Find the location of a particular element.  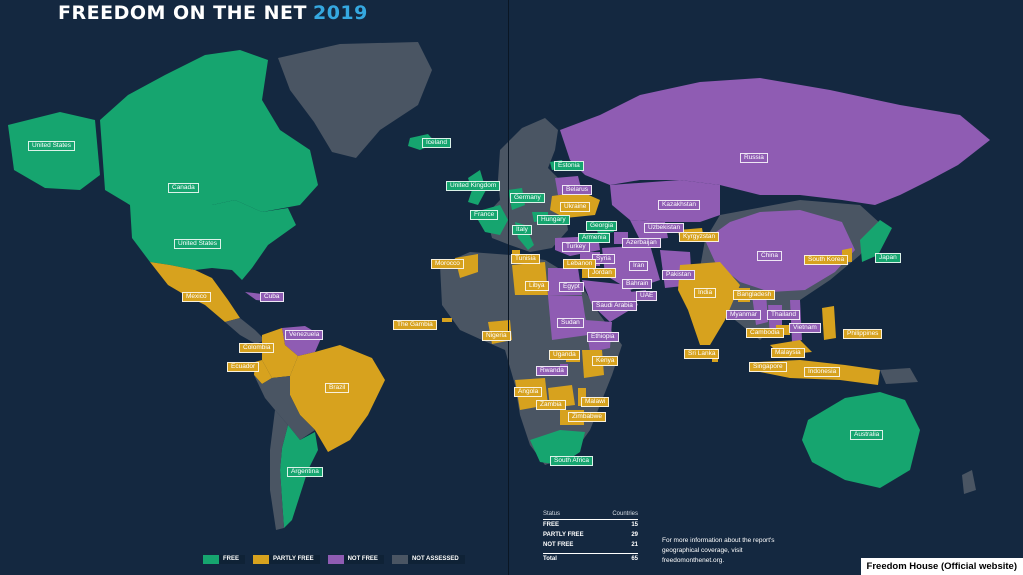

country-label: Egypt is located at coordinates (571, 287).